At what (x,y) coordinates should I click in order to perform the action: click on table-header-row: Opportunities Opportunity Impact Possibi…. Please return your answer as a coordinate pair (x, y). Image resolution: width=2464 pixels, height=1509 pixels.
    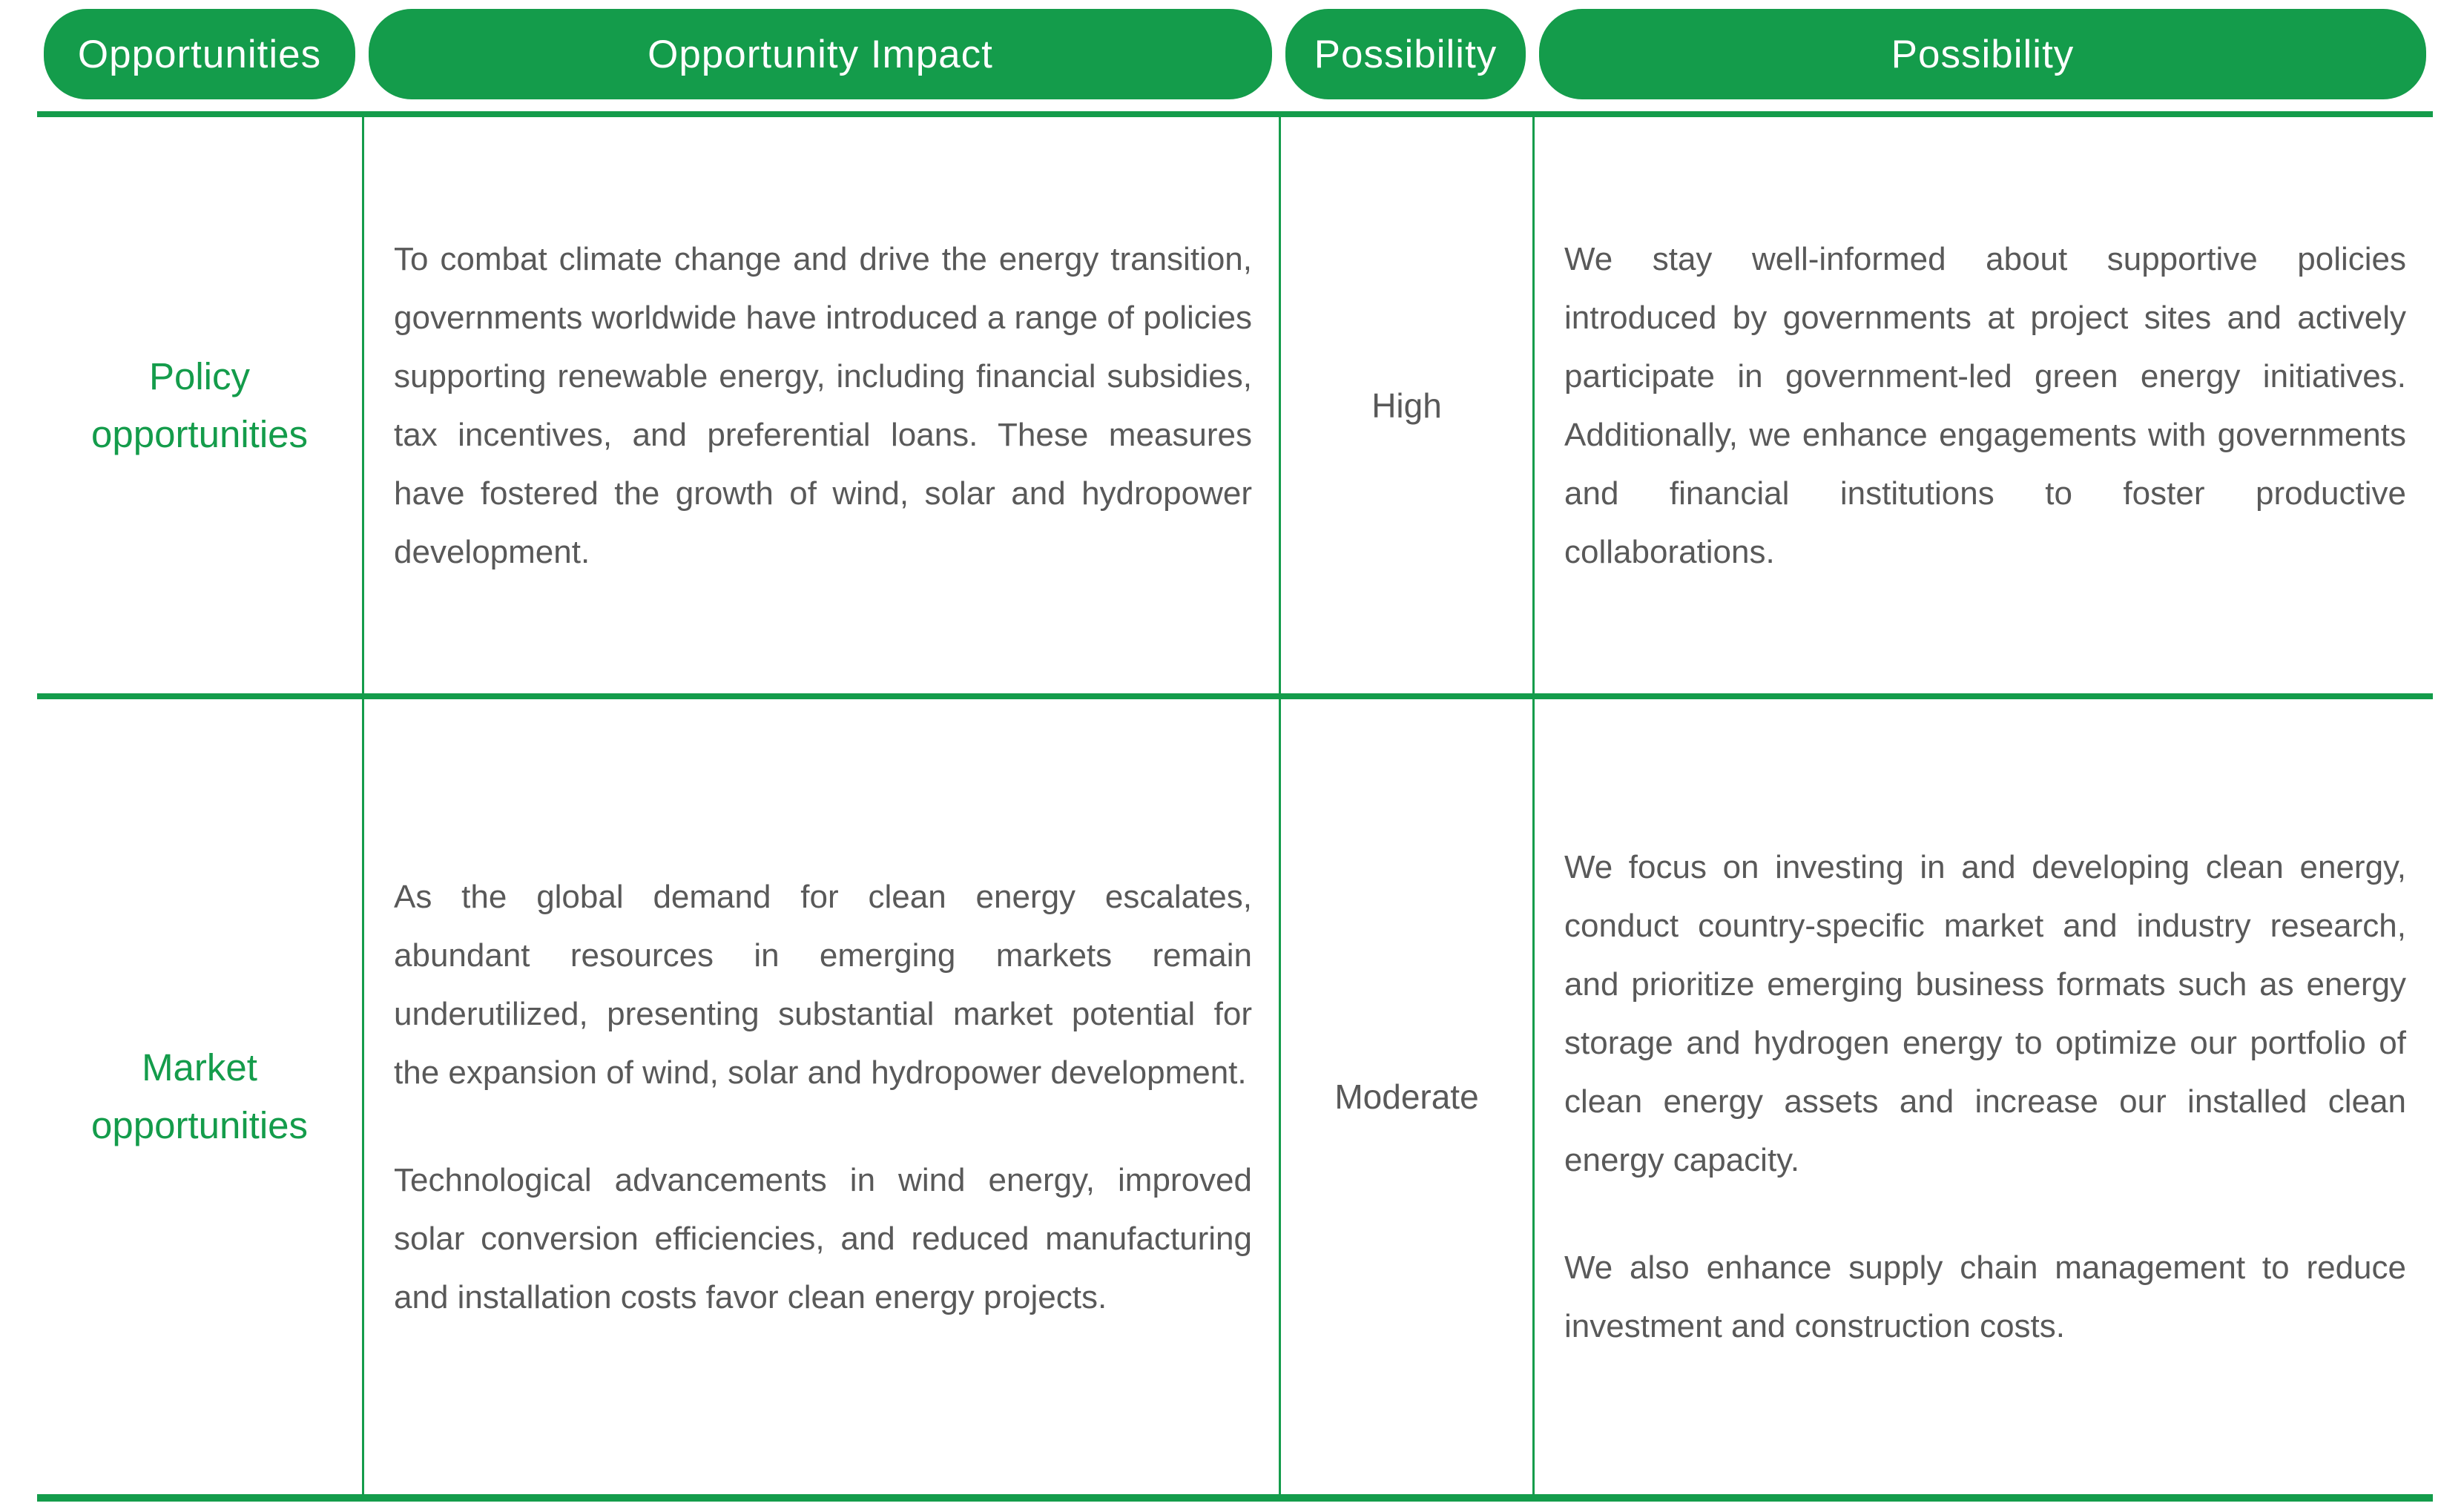
    Looking at the image, I should click on (1235, 55).